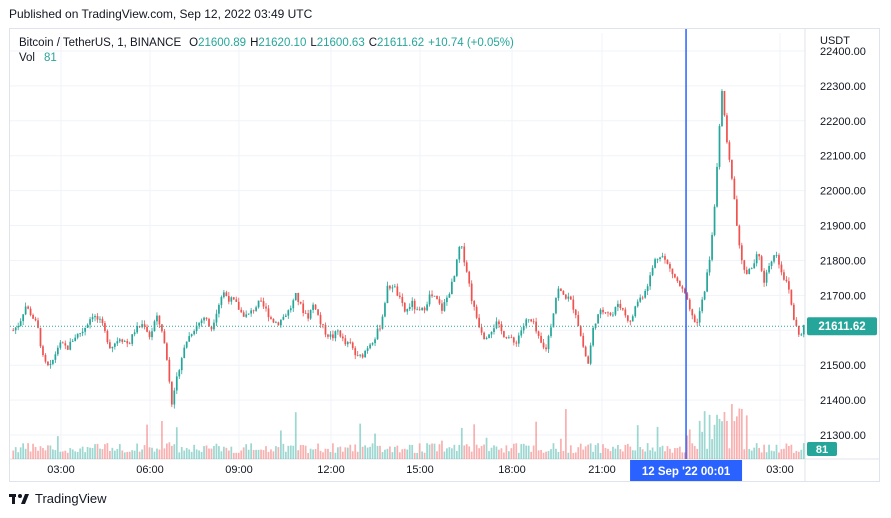  Describe the element at coordinates (58, 498) in the screenshot. I see `tradingview-watermark: TradingView` at that location.